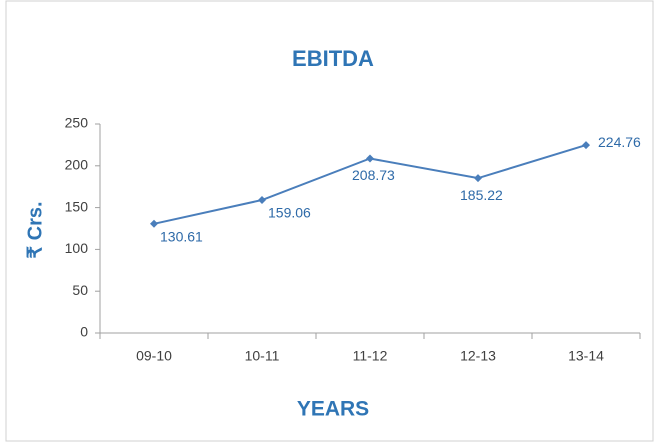  I want to click on data-label: 130.61, so click(181, 237).